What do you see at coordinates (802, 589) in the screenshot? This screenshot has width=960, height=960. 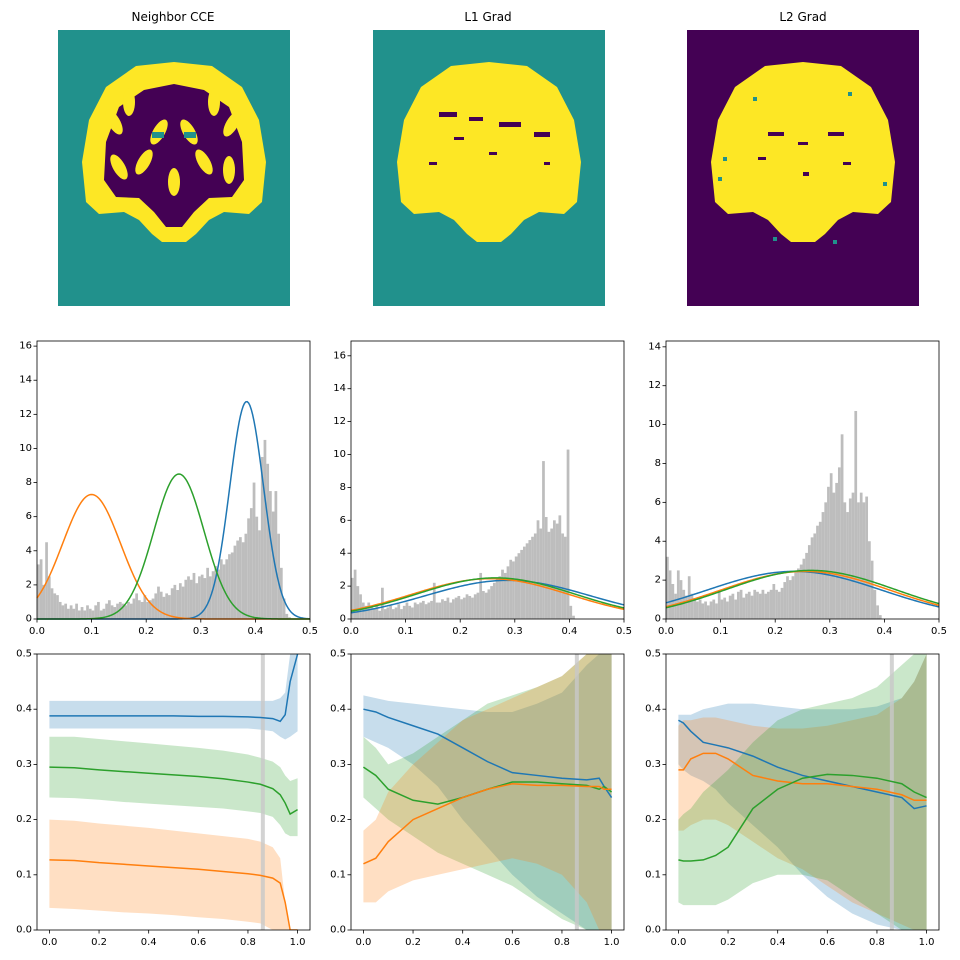 I see `gaussian-curve-orange` at bounding box center [802, 589].